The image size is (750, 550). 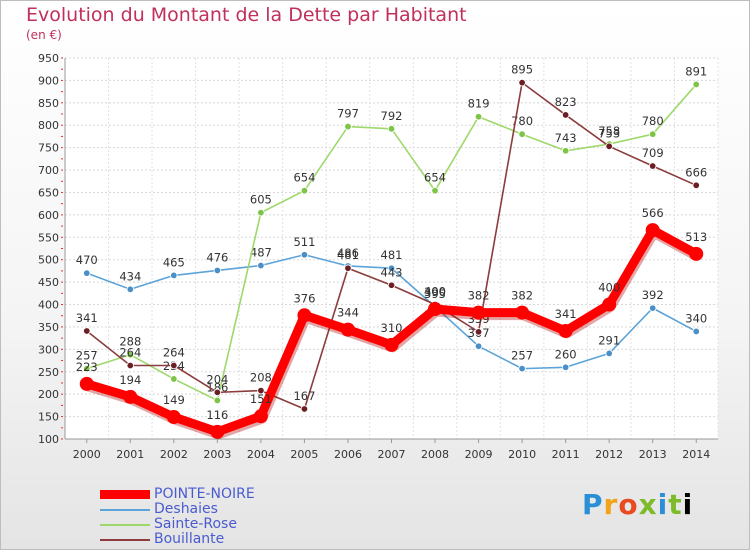 What do you see at coordinates (696, 318) in the screenshot?
I see `data-label: 340` at bounding box center [696, 318].